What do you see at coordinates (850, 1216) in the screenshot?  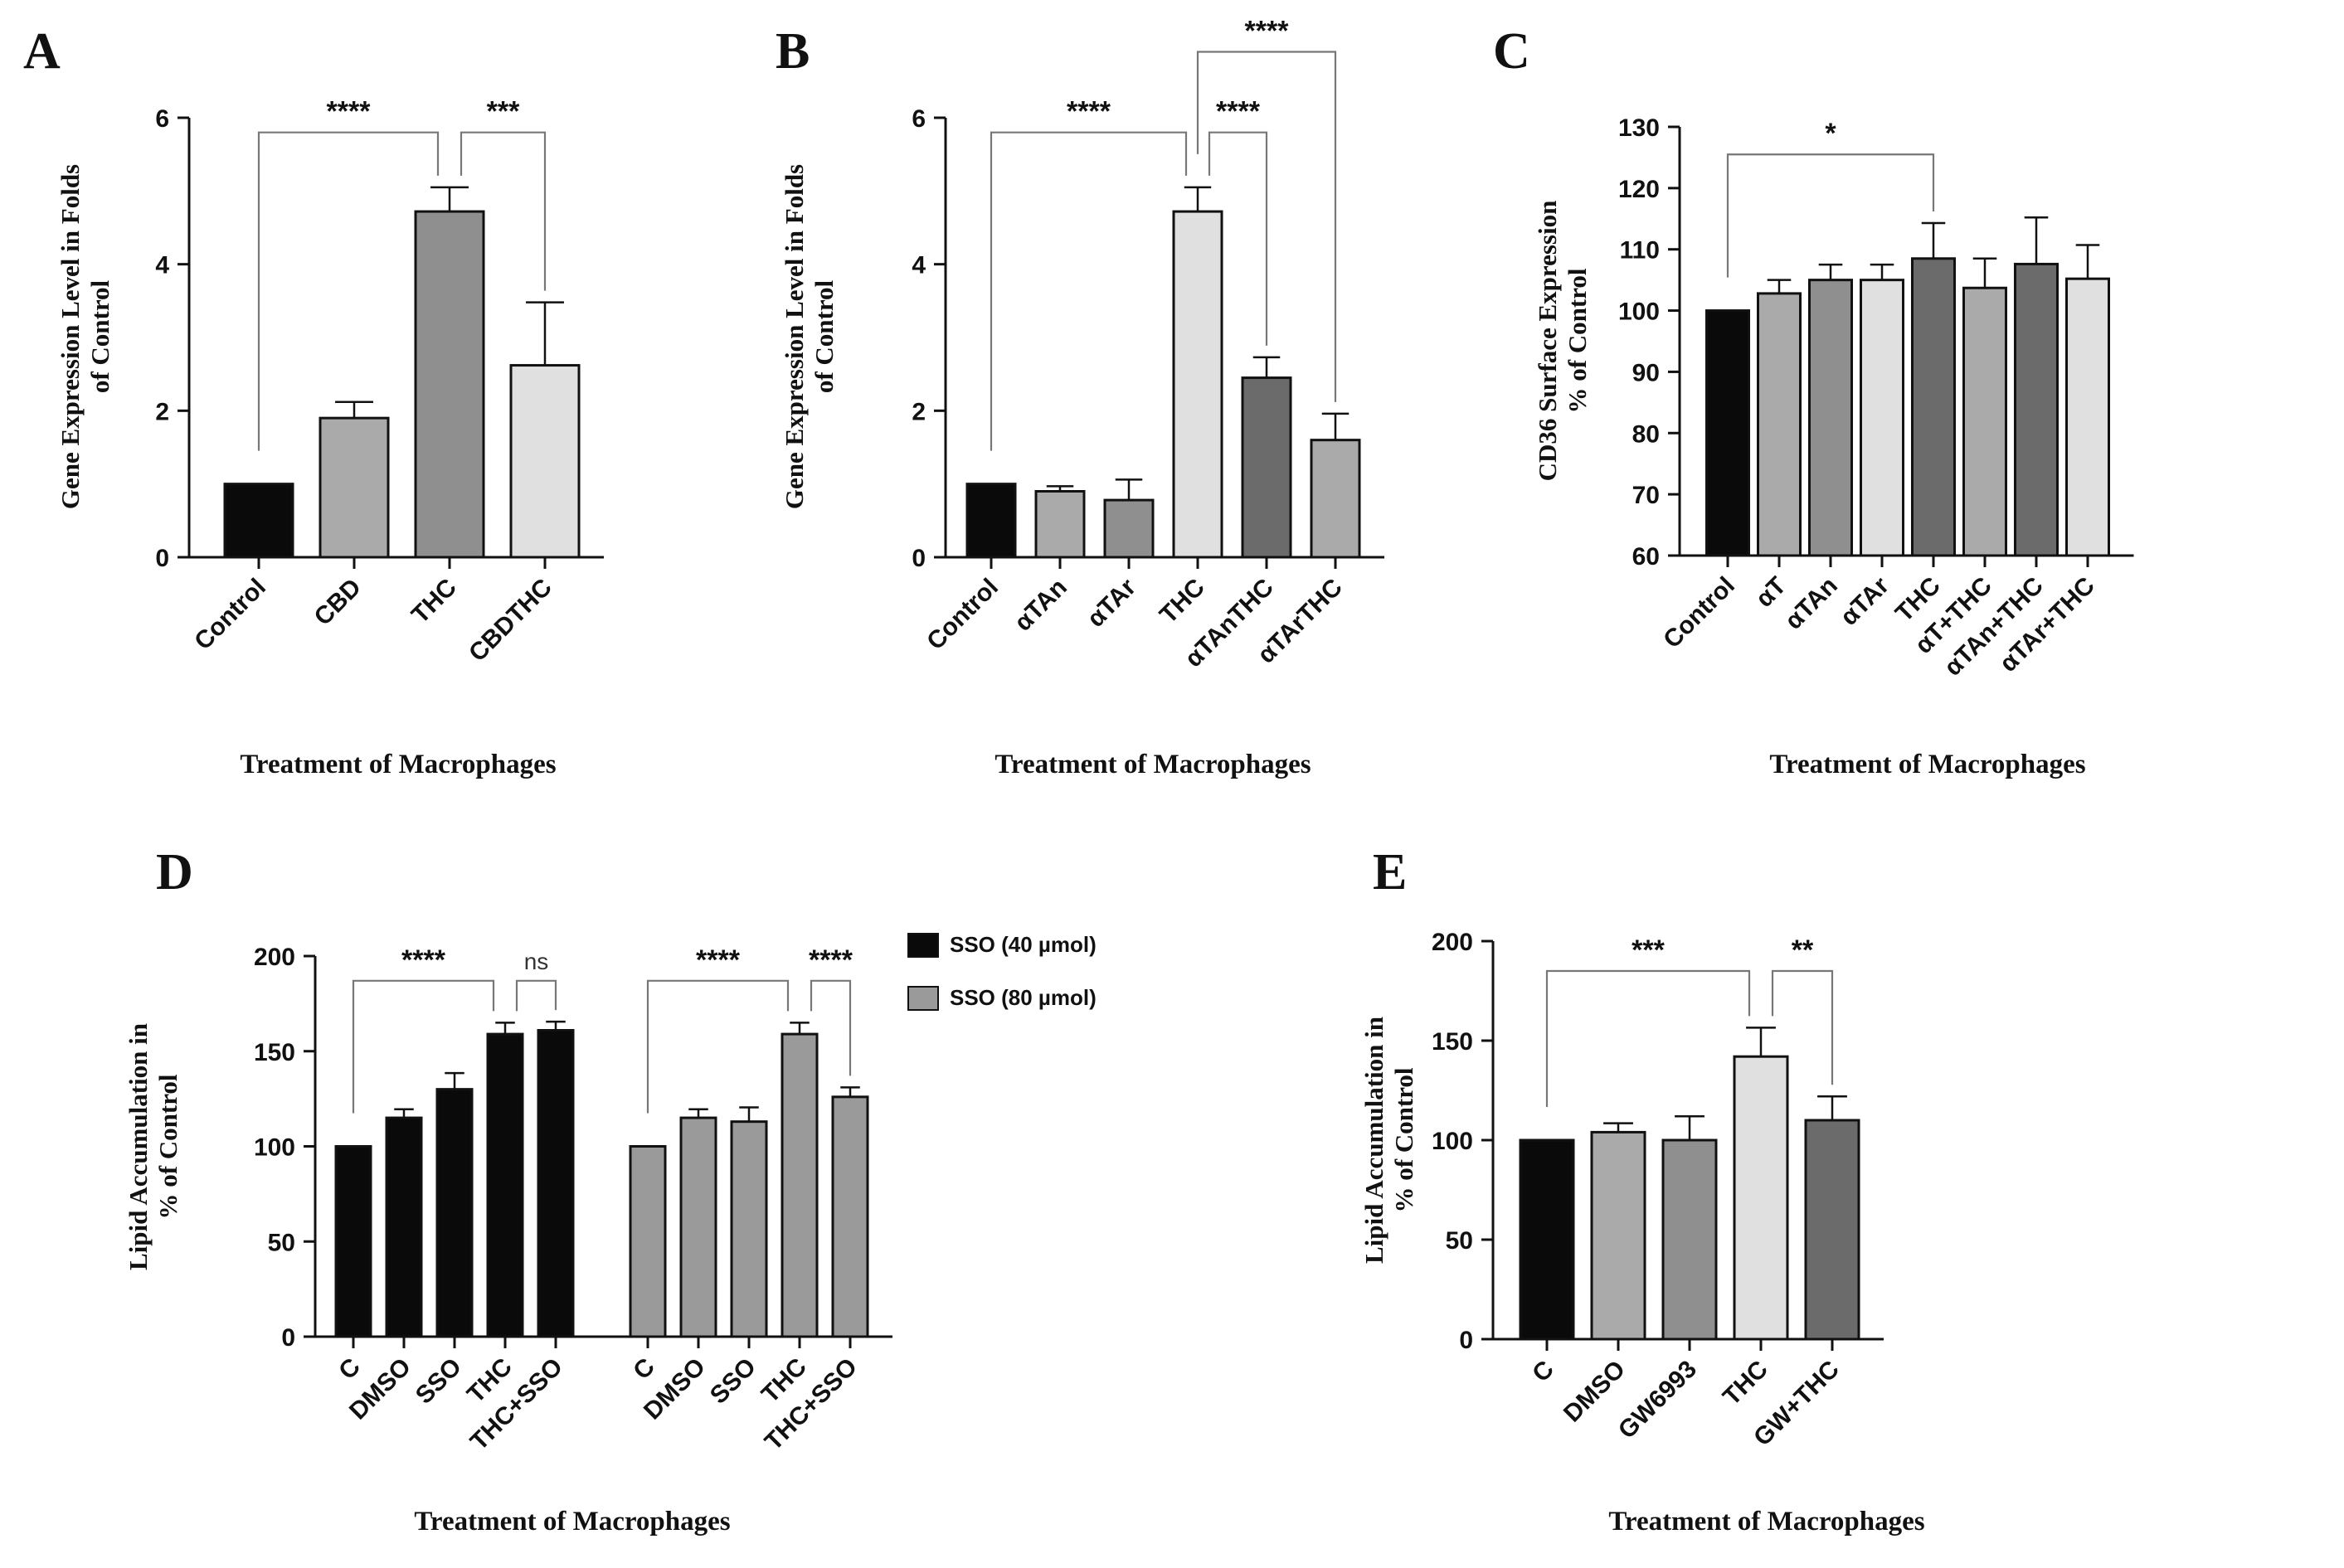 I see `bar-thc-sso` at bounding box center [850, 1216].